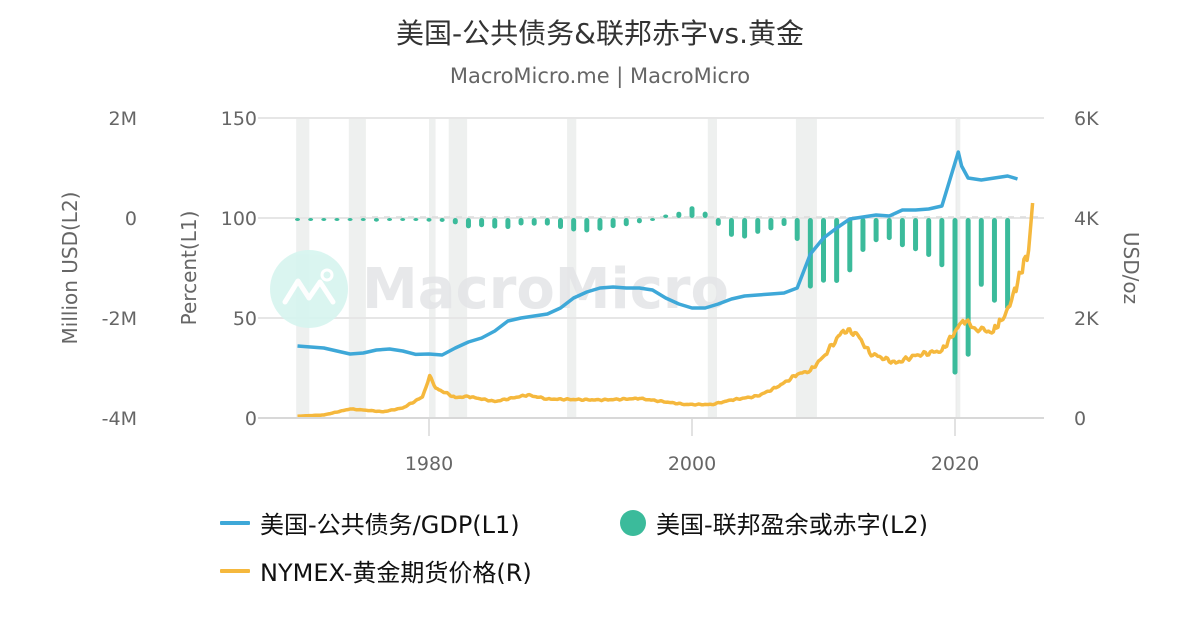 The image size is (1200, 630). Describe the element at coordinates (1131, 268) in the screenshot. I see `r-axis-title: USD/oz` at that location.